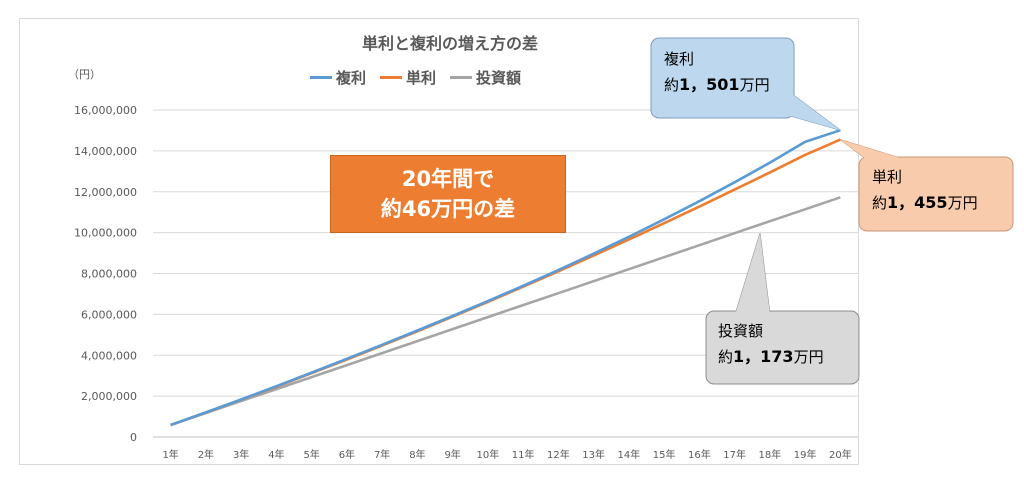 The image size is (1024, 483). I want to click on x-tick-label: 8年, so click(417, 454).